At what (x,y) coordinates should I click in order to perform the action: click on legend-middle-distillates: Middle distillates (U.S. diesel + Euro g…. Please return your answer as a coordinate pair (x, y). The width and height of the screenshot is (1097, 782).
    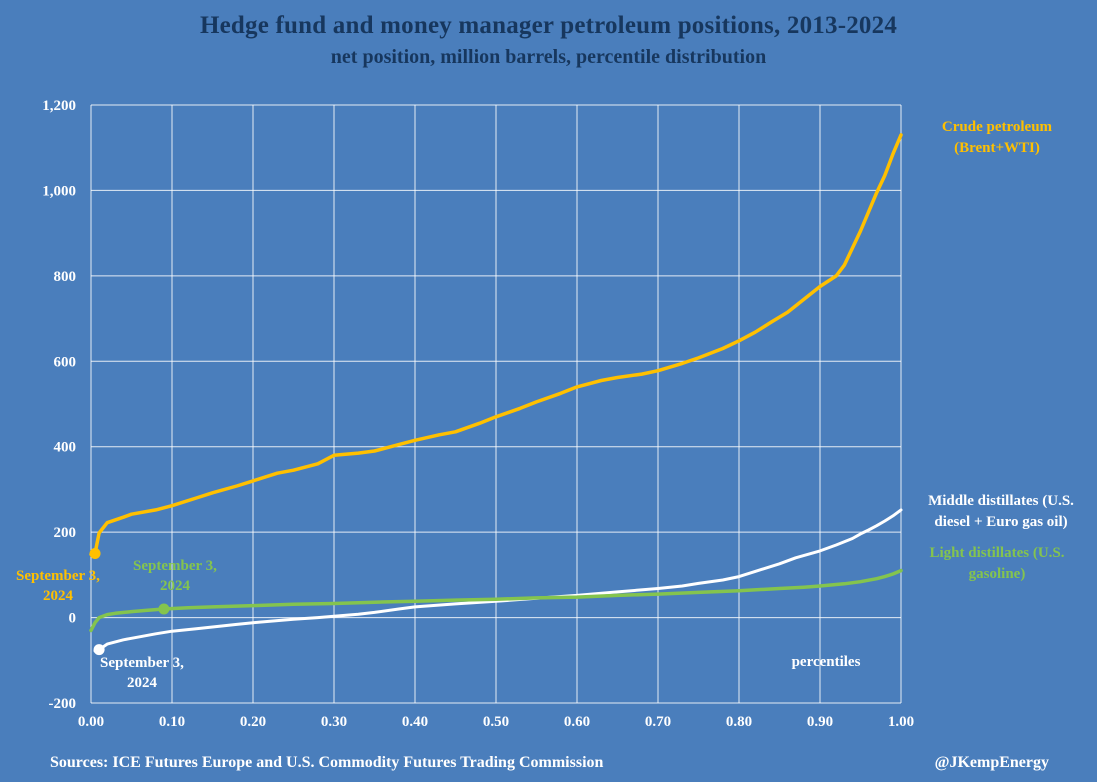
    Looking at the image, I should click on (1001, 511).